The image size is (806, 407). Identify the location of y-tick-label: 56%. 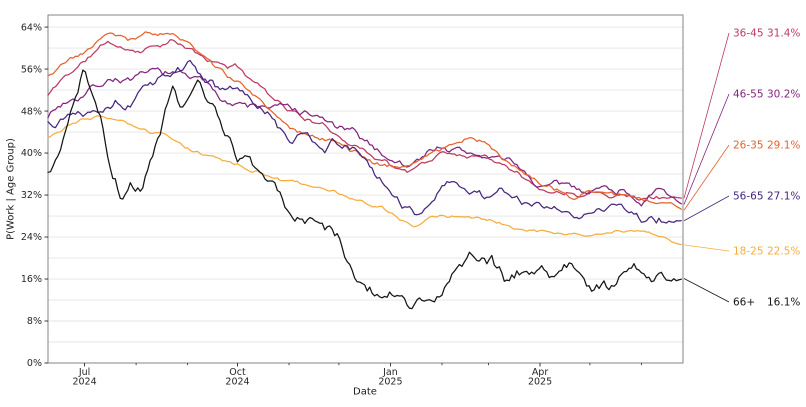
(31, 69).